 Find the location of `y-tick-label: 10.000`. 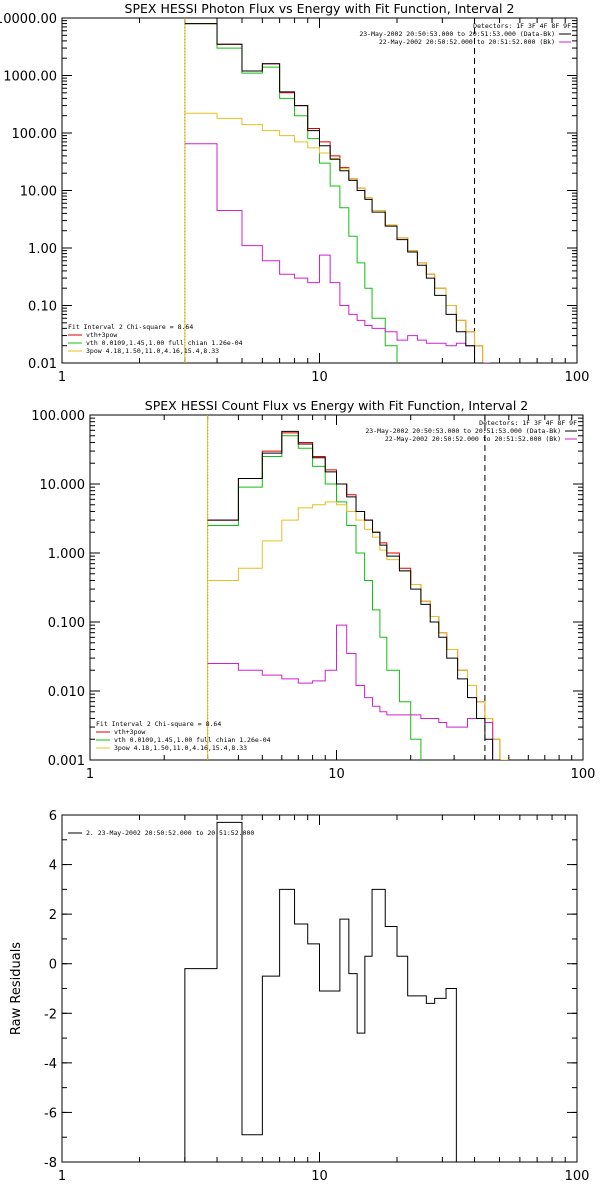

y-tick-label: 10.000 is located at coordinates (63, 485).